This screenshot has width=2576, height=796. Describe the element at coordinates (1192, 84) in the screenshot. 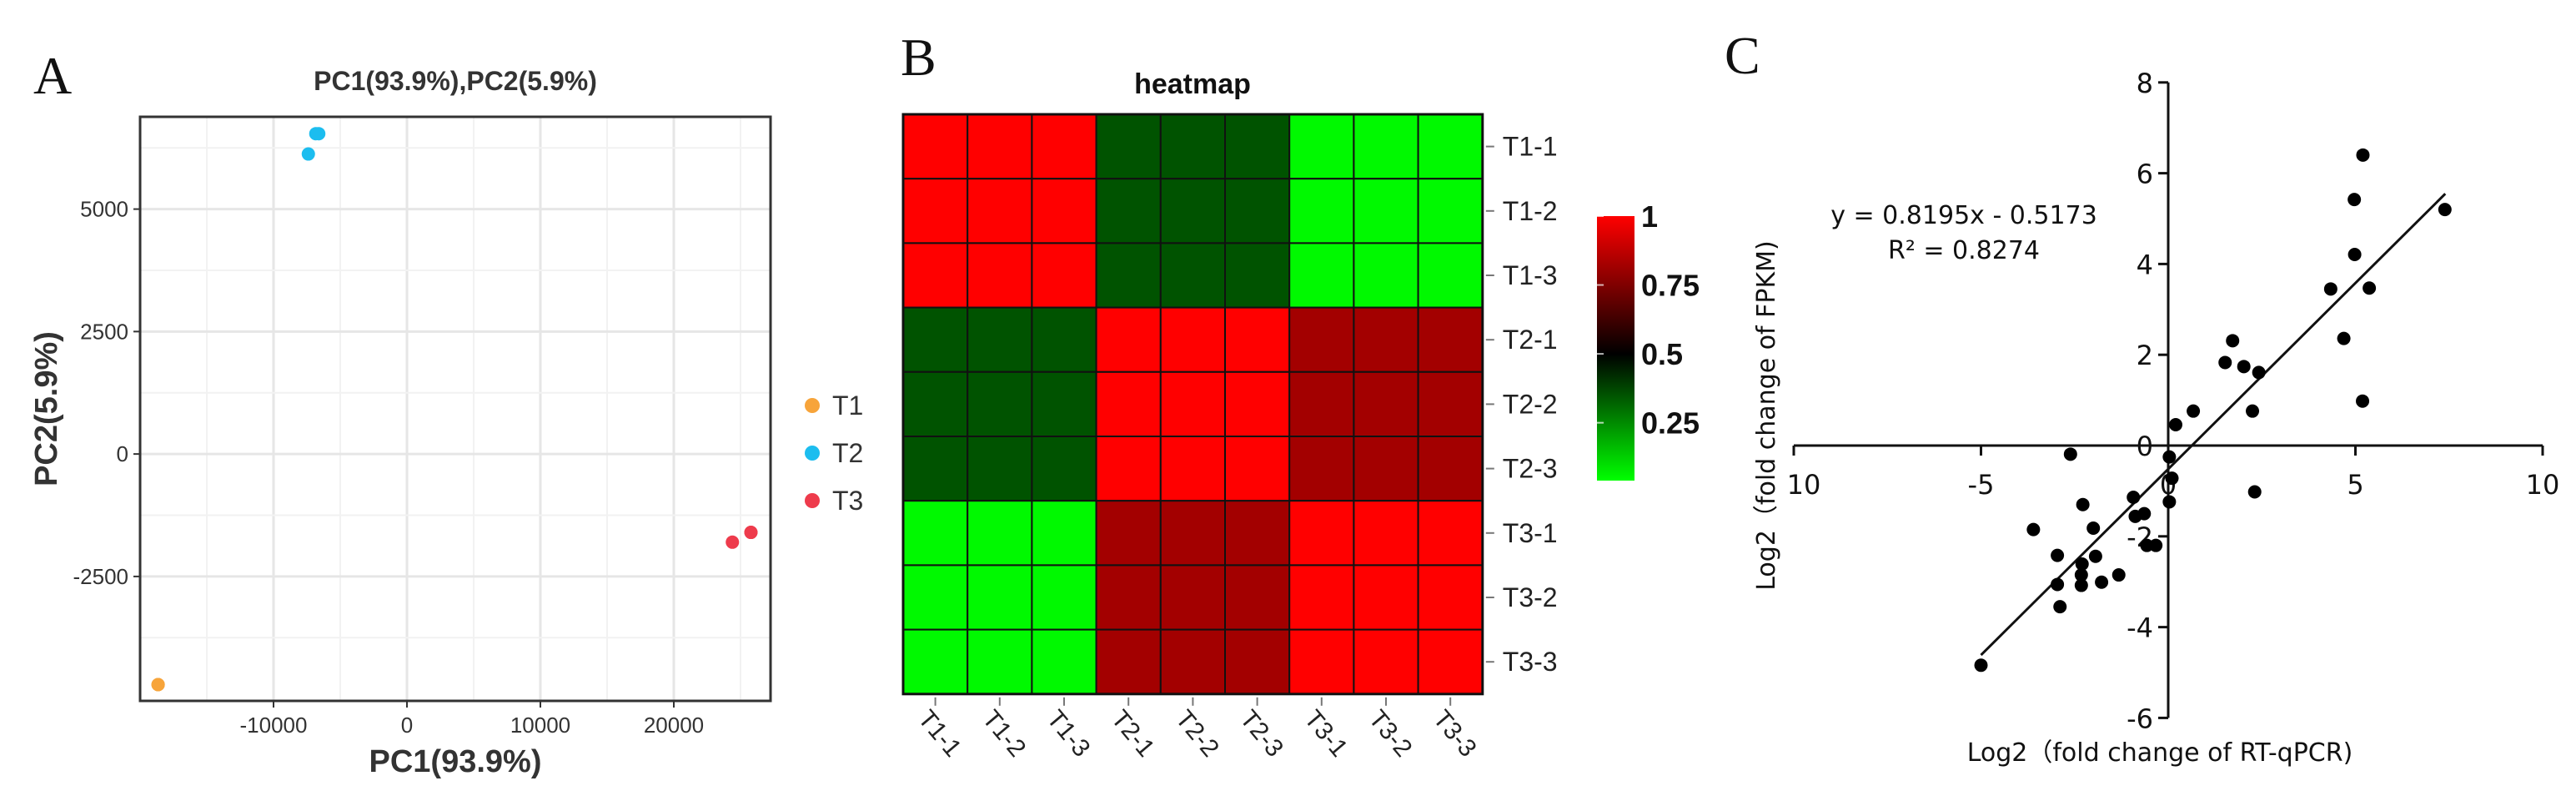

I see `heatmap-title: heatmap` at that location.